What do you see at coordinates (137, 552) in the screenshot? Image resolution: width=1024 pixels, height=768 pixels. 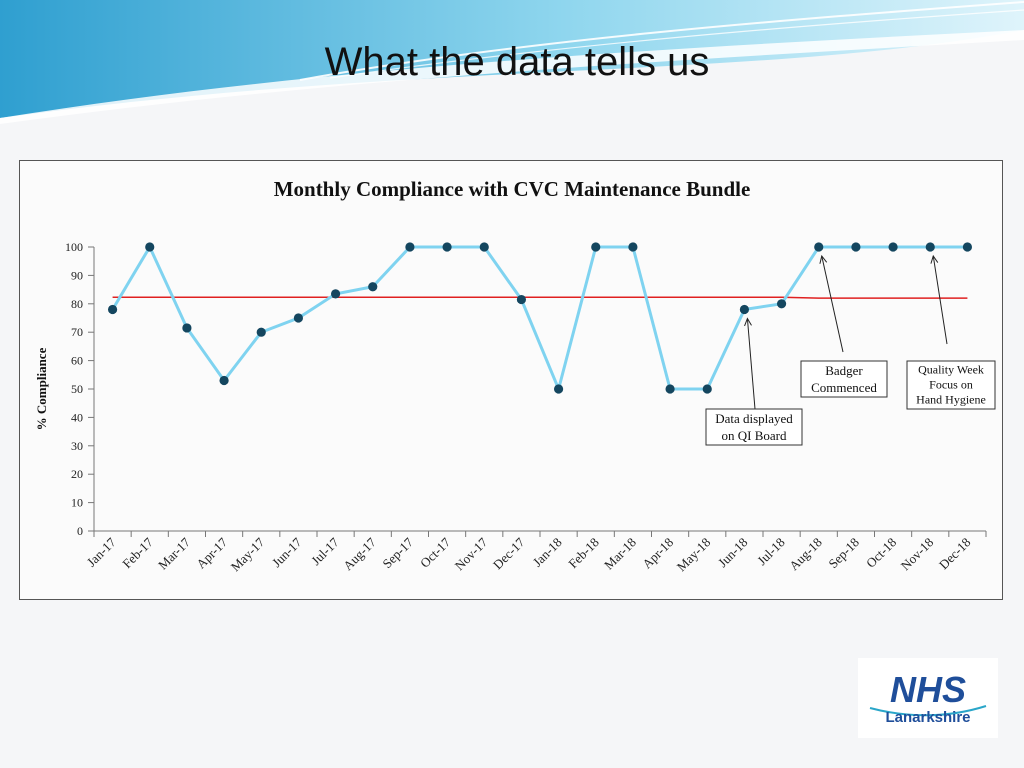 I see `x-tick-label: Feb-17` at bounding box center [137, 552].